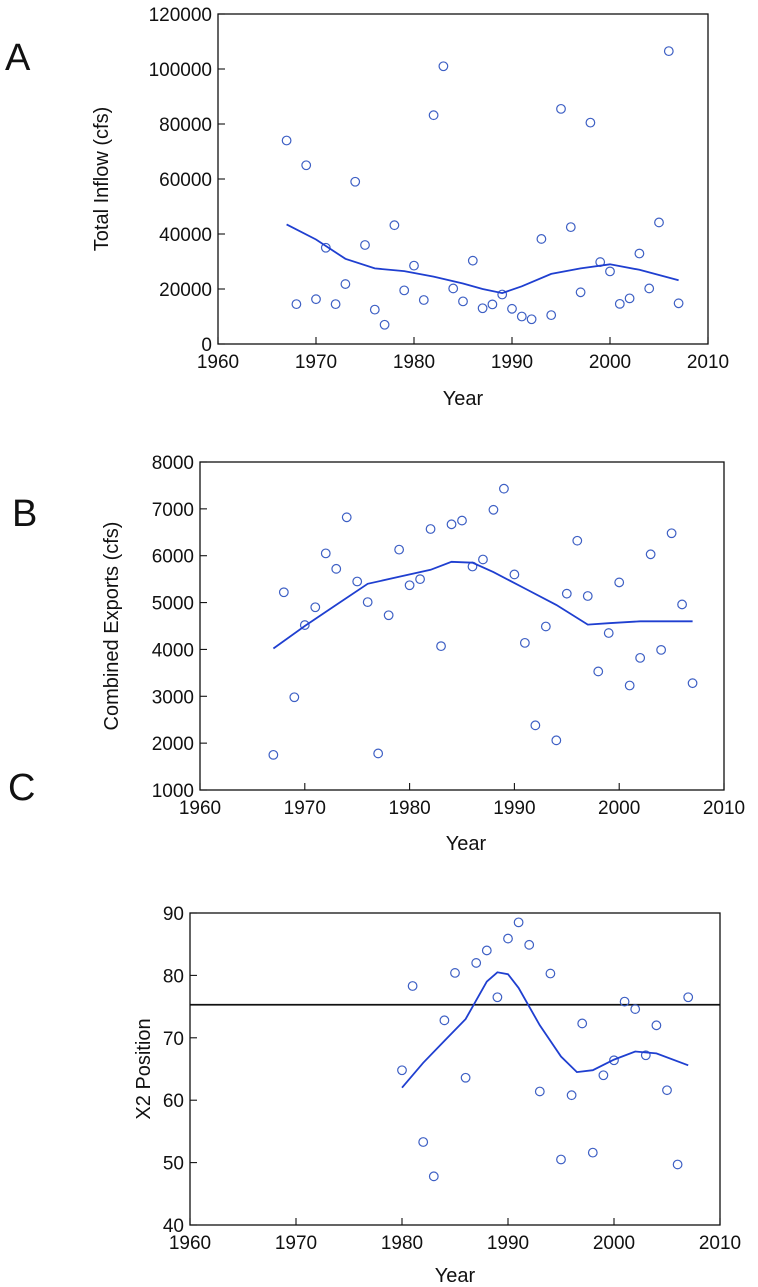 The image size is (758, 1287). What do you see at coordinates (173, 1164) in the screenshot?
I see `y-tick-label: 50` at bounding box center [173, 1164].